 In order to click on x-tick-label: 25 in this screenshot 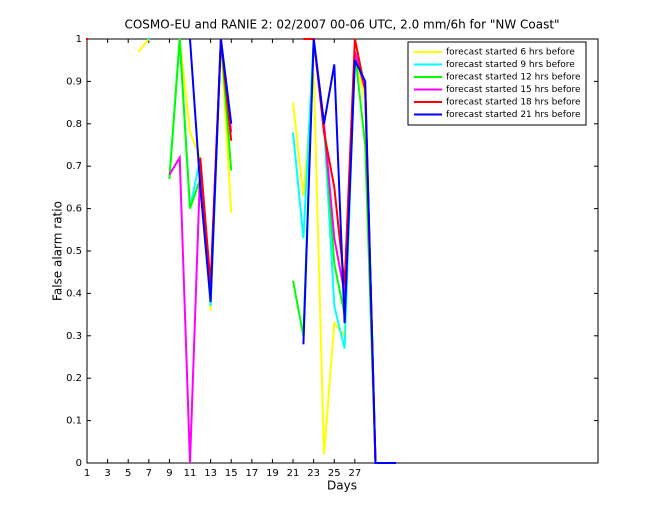, I will do `click(334, 473)`.